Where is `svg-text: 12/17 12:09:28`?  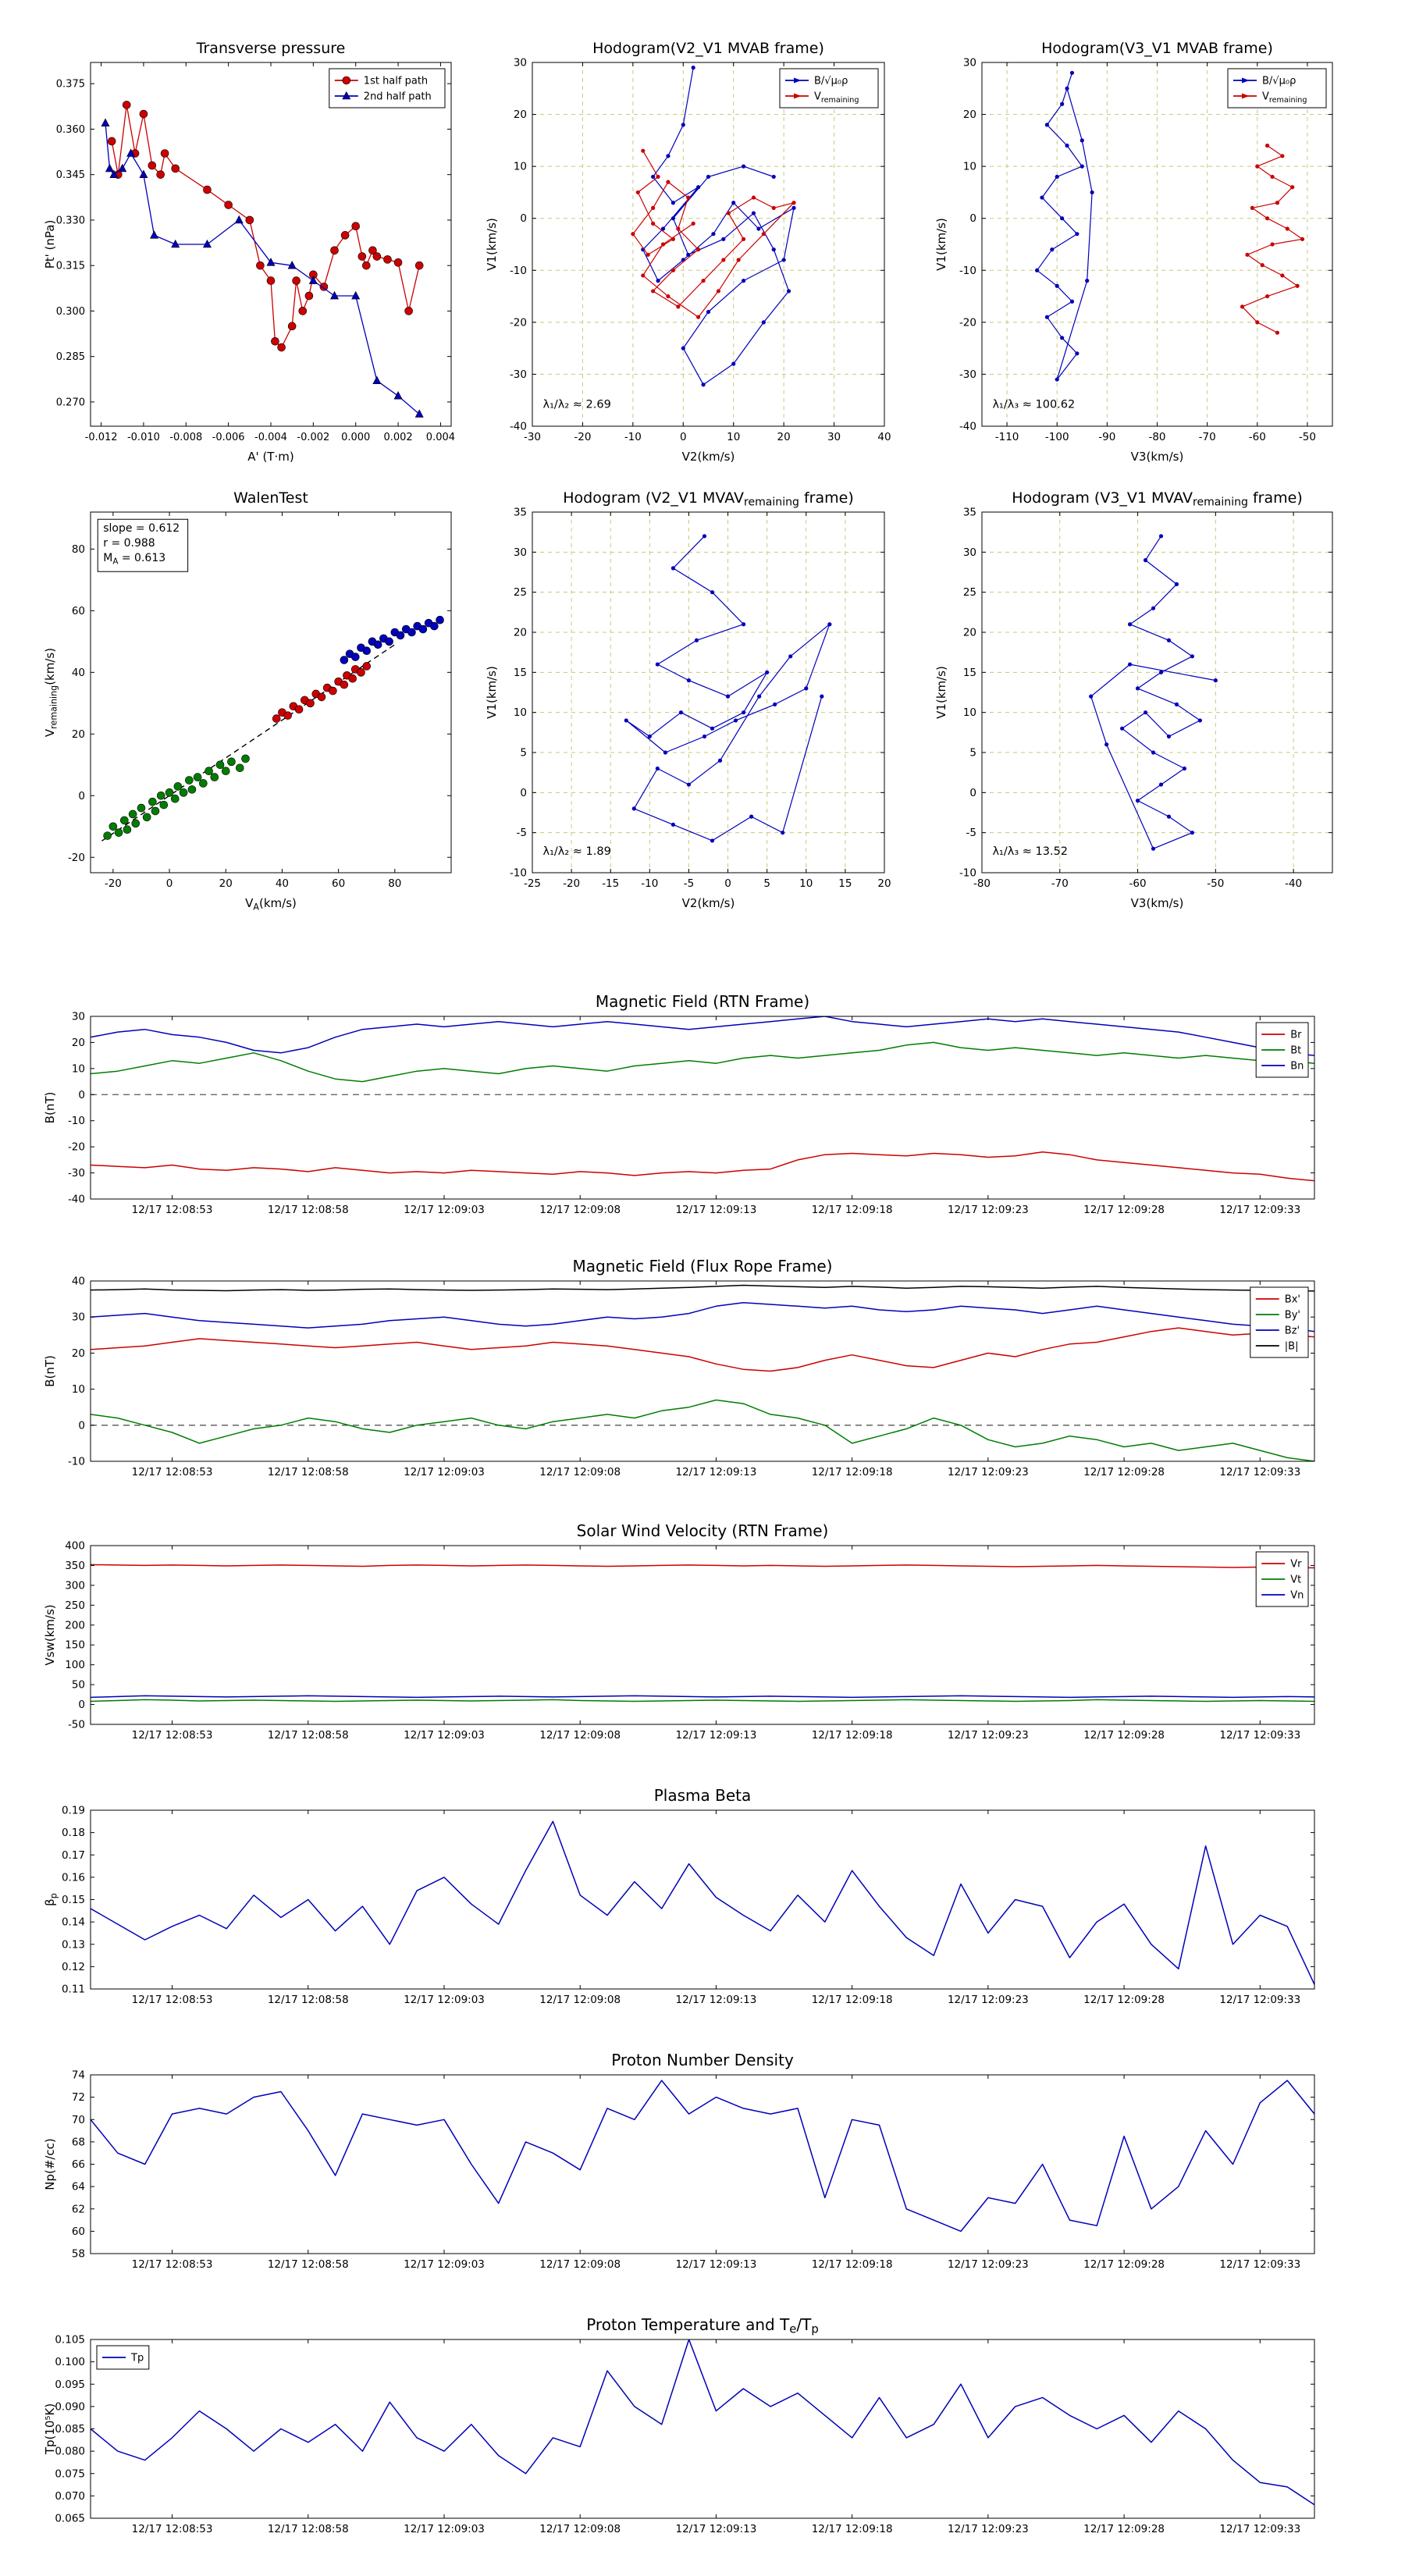 svg-text: 12/17 12:09:28 is located at coordinates (1124, 1210).